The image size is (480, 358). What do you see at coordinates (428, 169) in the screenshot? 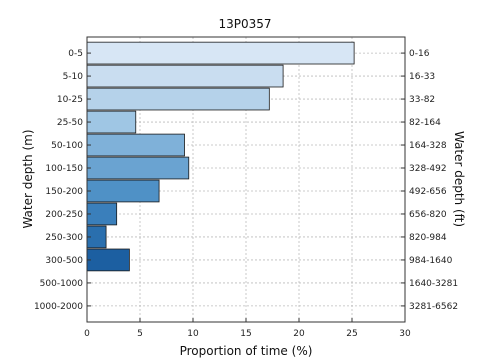
I see `y-tick-label-right: 328-492` at bounding box center [428, 169].